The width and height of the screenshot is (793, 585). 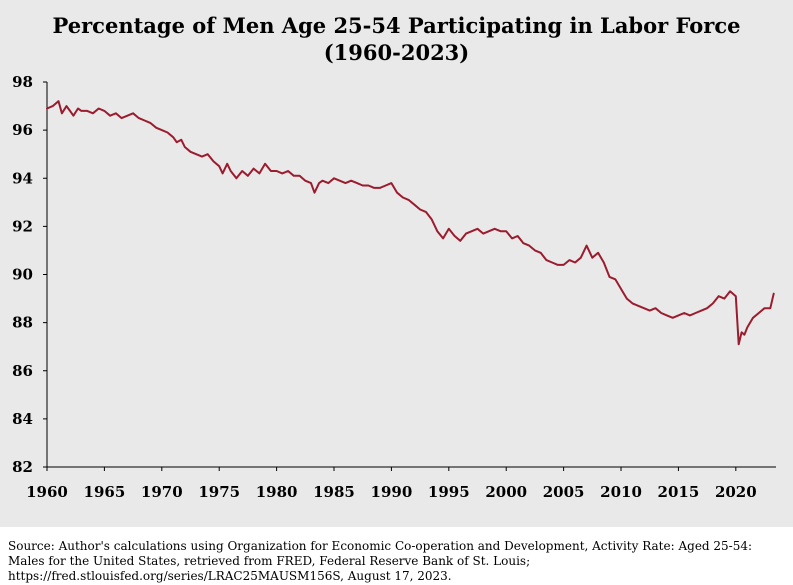 I want to click on y-tick-label: 94, so click(x=22, y=178).